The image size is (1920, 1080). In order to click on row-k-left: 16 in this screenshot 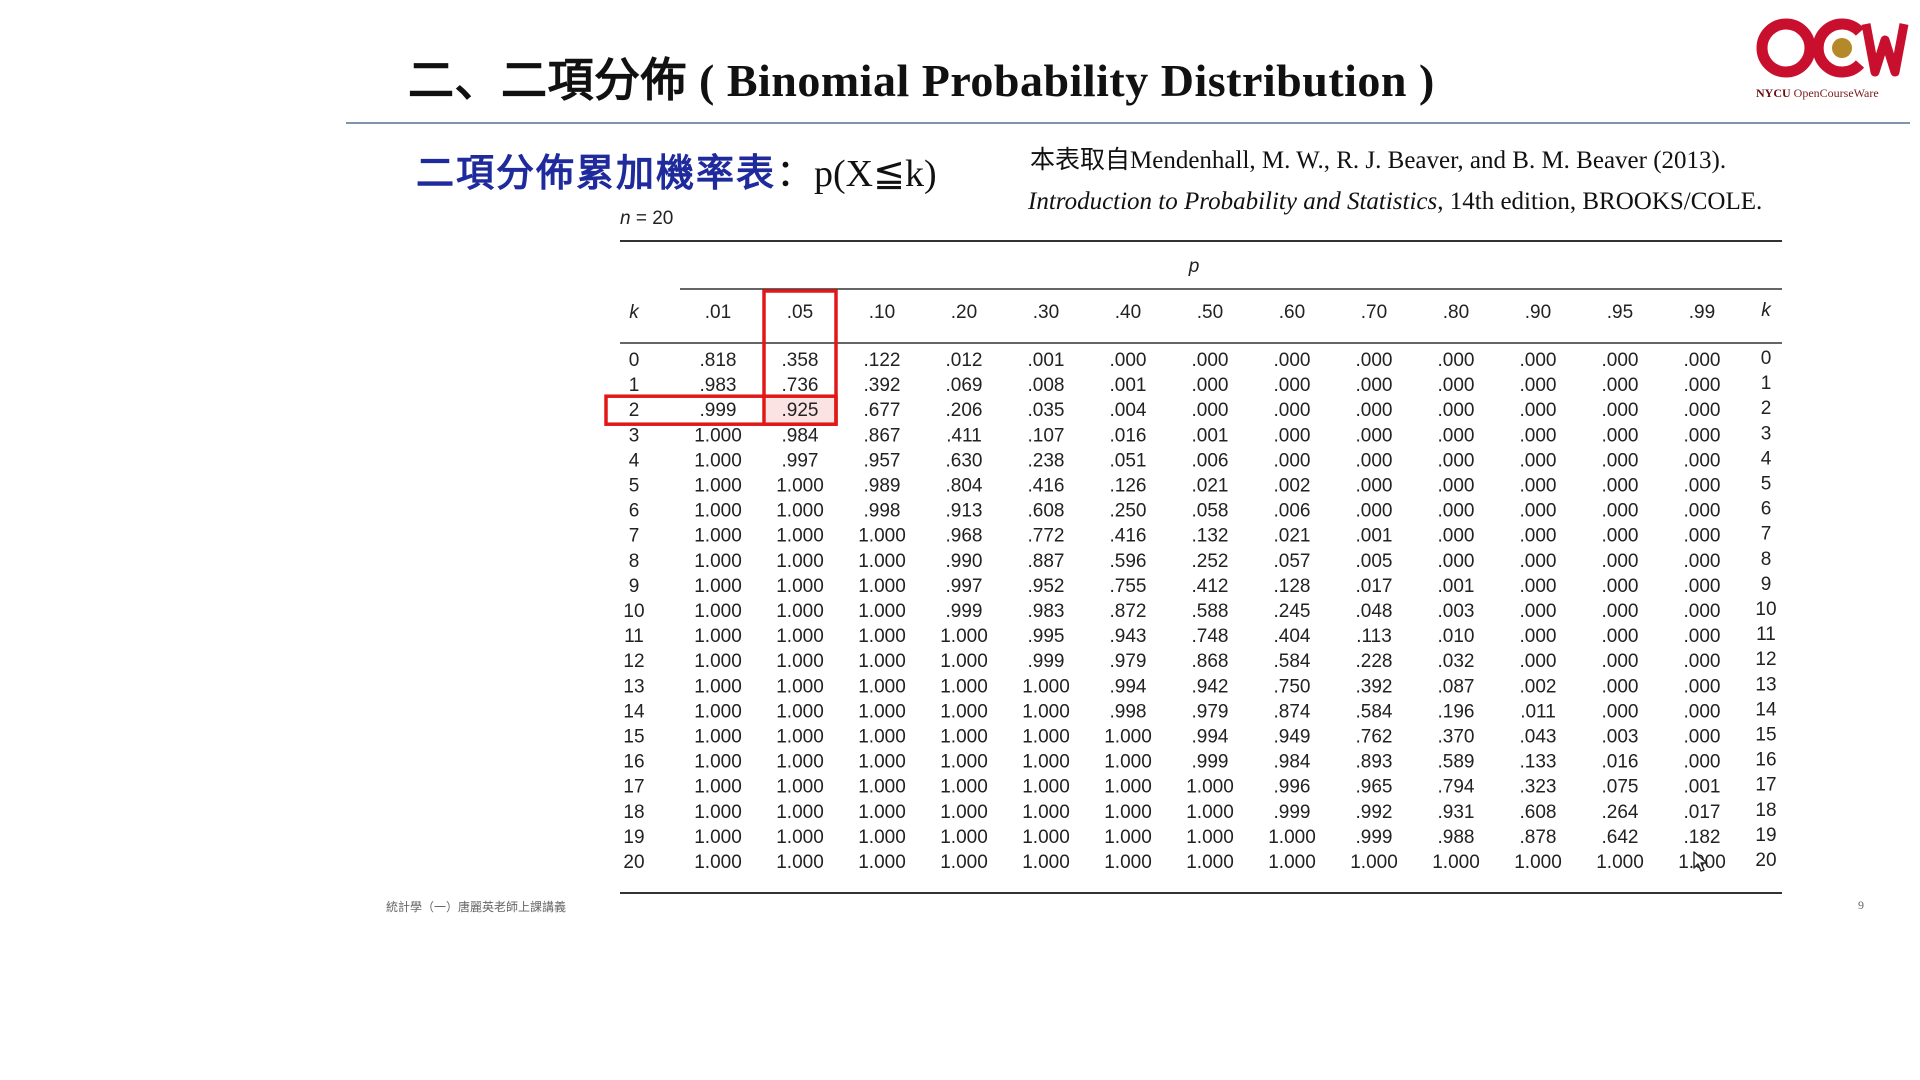, I will do `click(633, 762)`.